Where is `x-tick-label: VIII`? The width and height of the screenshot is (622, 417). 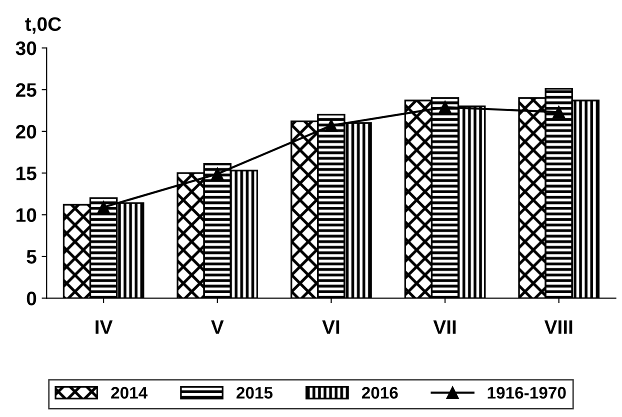 x-tick-label: VIII is located at coordinates (558, 327).